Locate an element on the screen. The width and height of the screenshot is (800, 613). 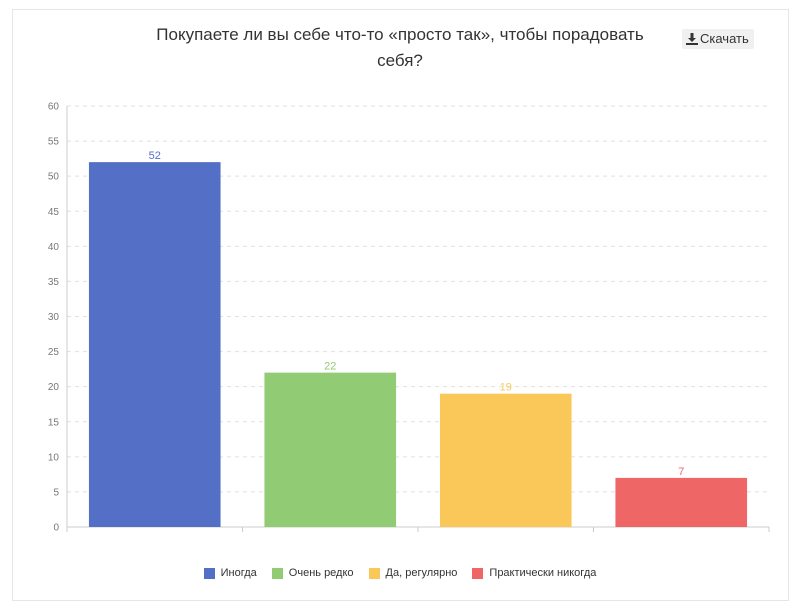
y-tick-label: 15 is located at coordinates (54, 422).